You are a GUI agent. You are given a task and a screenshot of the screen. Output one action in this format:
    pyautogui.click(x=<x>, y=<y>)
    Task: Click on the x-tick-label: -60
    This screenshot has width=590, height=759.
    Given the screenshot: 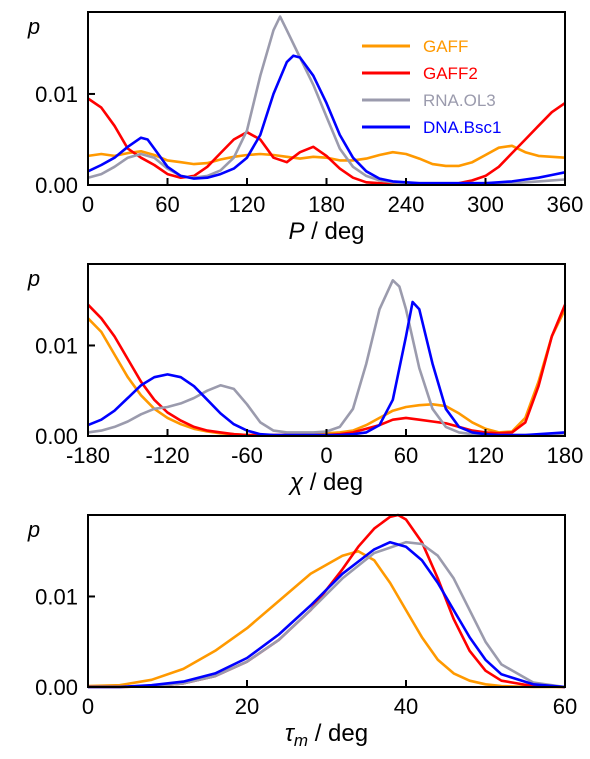 What is the action you would take?
    pyautogui.click(x=247, y=455)
    